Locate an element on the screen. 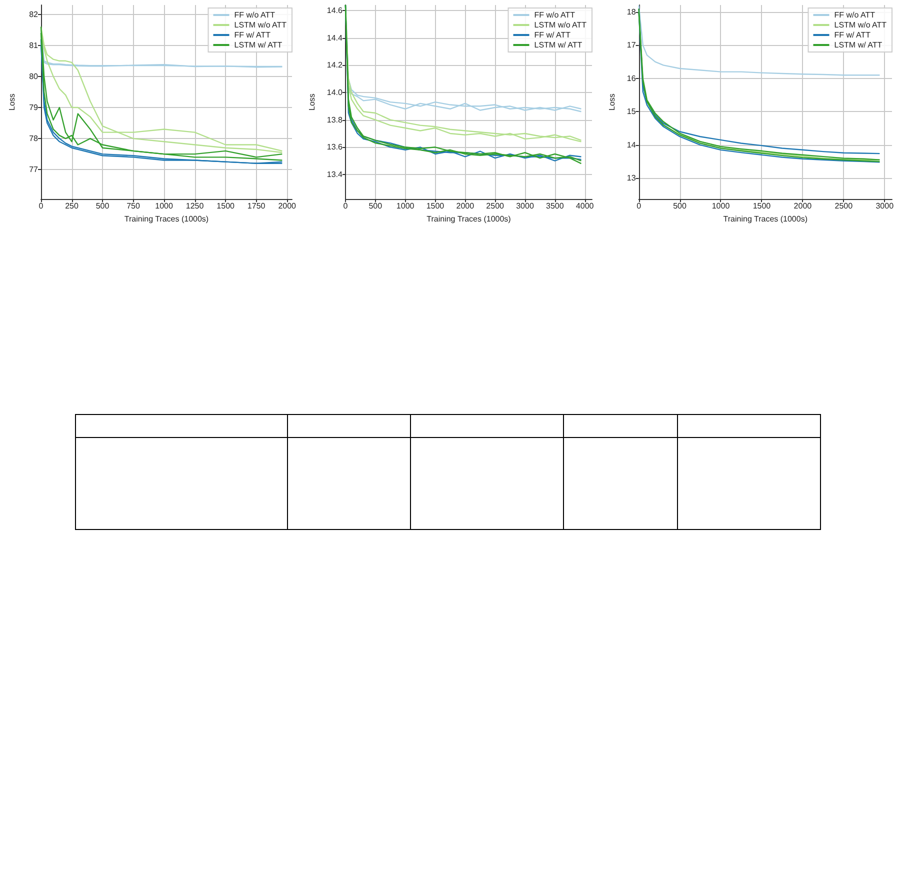  y-tick-label: 77 is located at coordinates (34, 169).